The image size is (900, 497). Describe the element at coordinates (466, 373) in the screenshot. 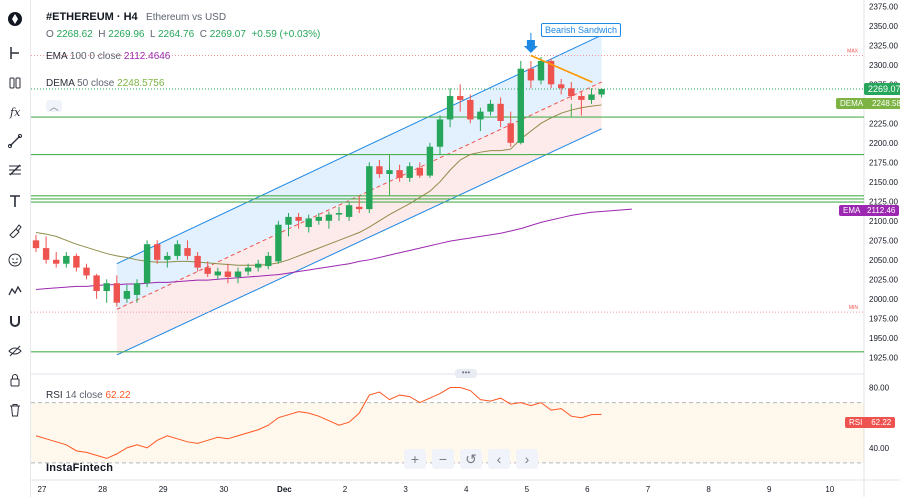

I see `pane-resize-handle: •••` at that location.